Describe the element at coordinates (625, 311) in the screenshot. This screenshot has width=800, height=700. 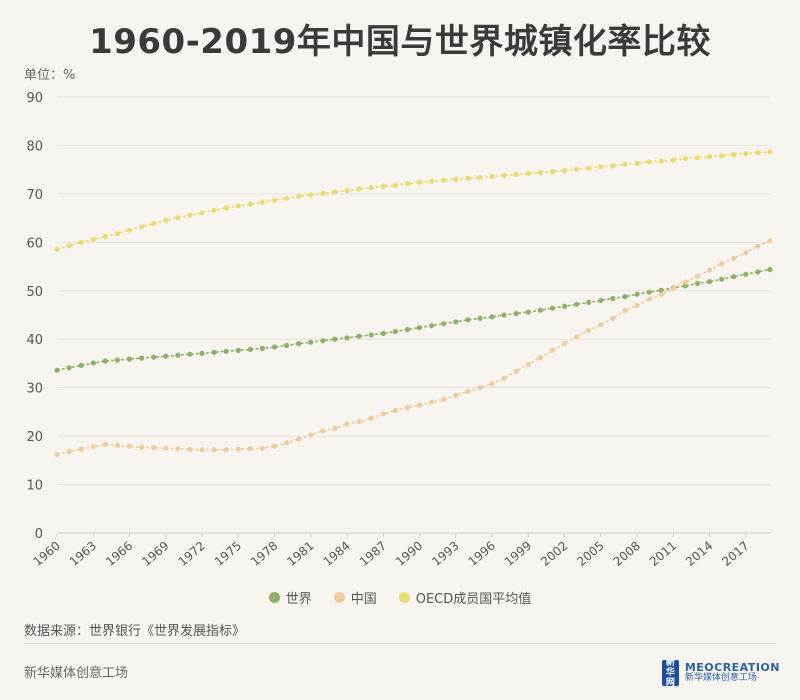
I see `data-point-china-2007` at that location.